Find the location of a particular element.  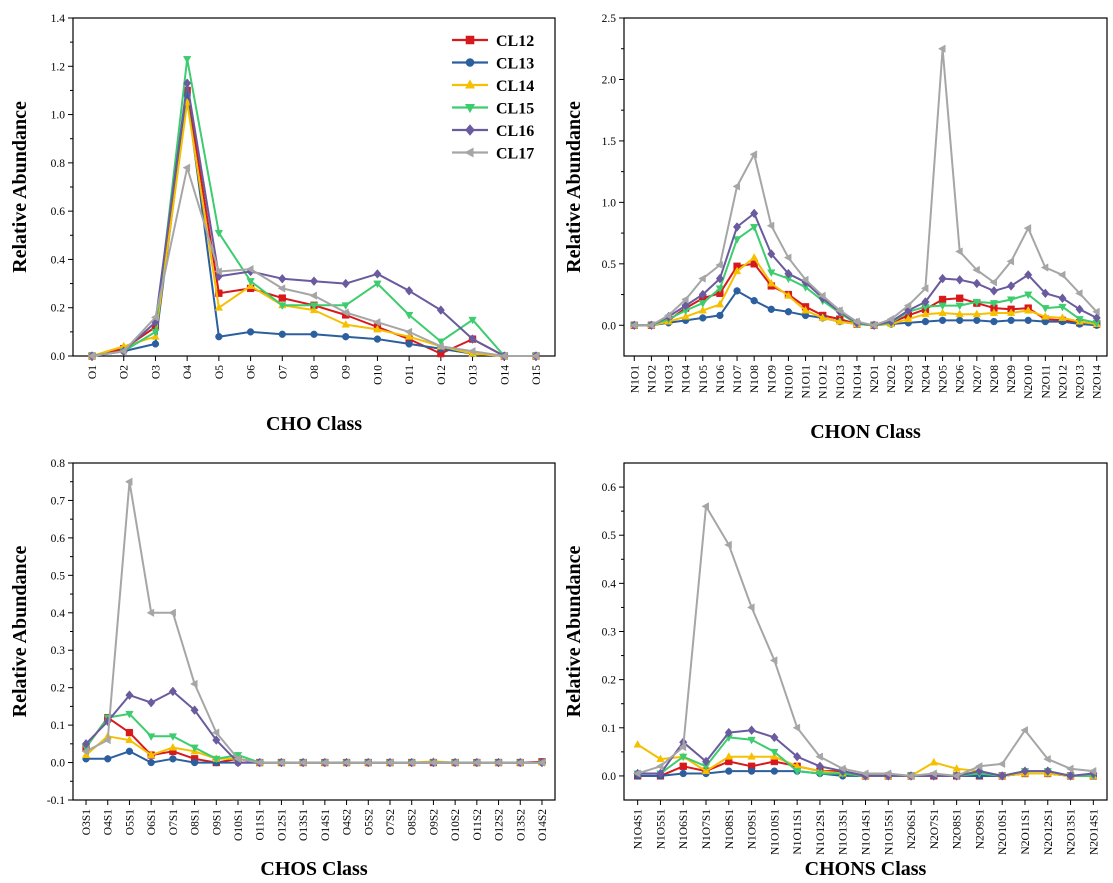

y-tick-label: 1.2 is located at coordinates (58, 67).